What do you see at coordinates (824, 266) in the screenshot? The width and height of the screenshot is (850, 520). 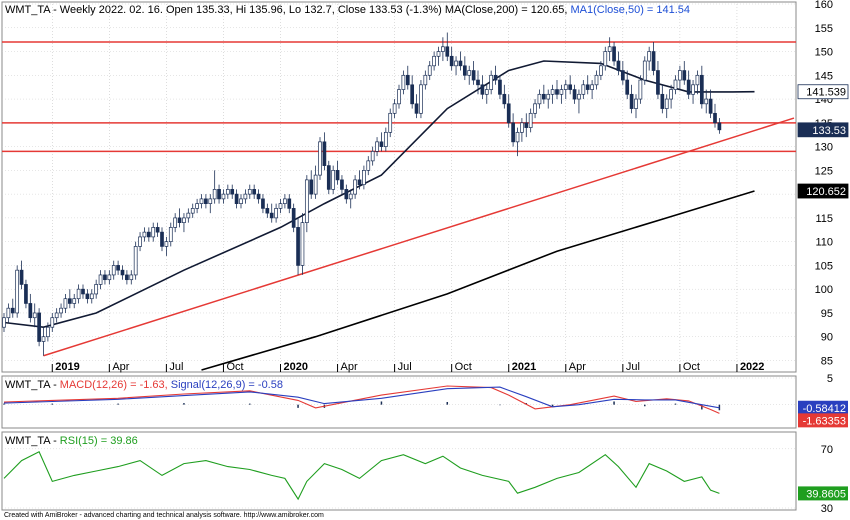 I see `y-tick-label: 105` at bounding box center [824, 266].